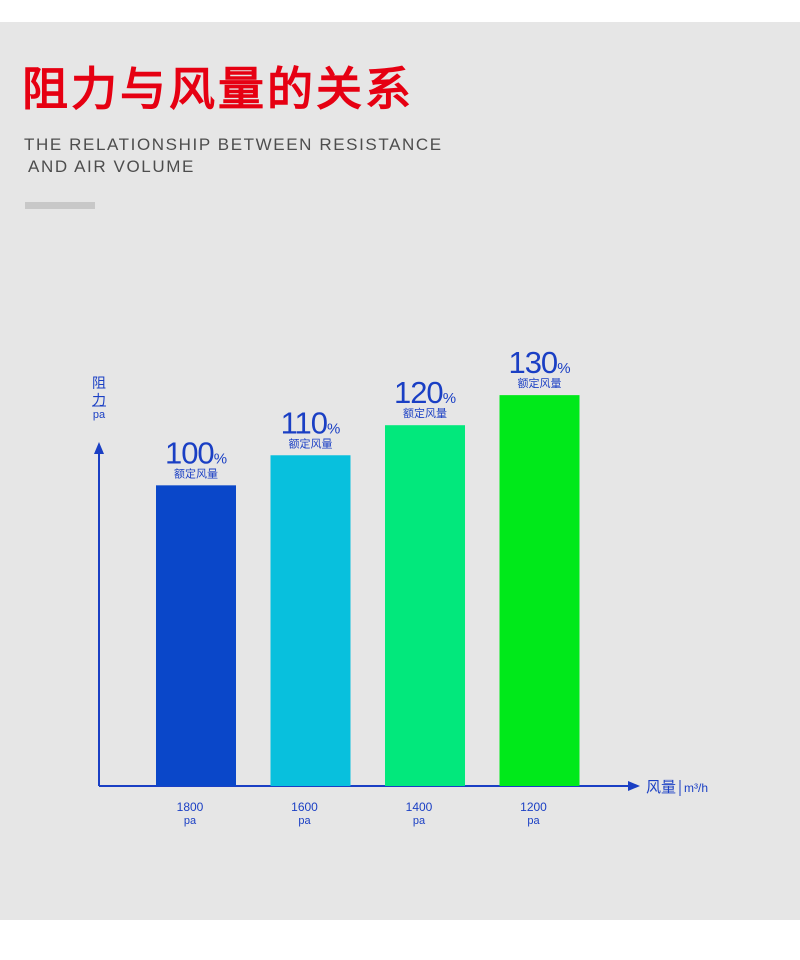 The image size is (800, 960). Describe the element at coordinates (311, 422) in the screenshot. I see `bar-value-label: 110%` at that location.